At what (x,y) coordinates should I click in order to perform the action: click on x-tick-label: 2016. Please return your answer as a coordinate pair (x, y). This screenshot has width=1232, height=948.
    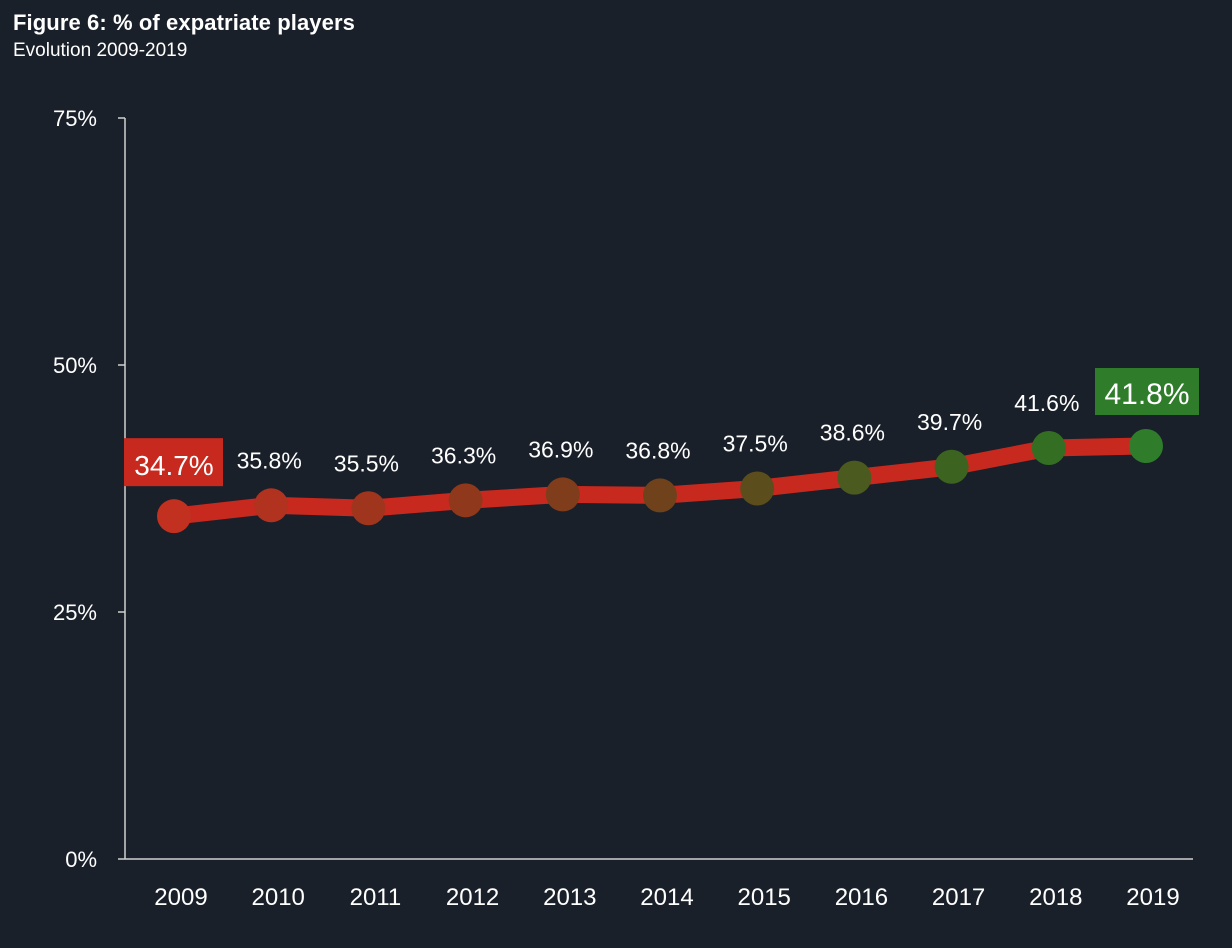
    Looking at the image, I should click on (861, 897).